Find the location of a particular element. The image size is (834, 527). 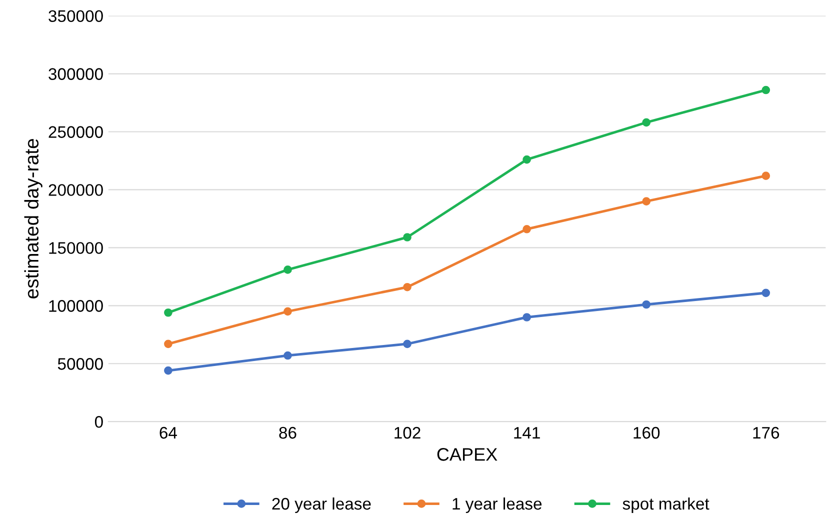

y-tick-label: 350000 is located at coordinates (75, 16).